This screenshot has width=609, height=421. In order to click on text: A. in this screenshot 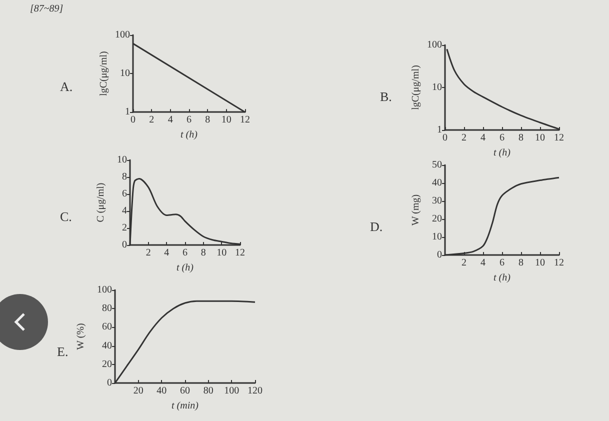, I will do `click(66, 86)`.